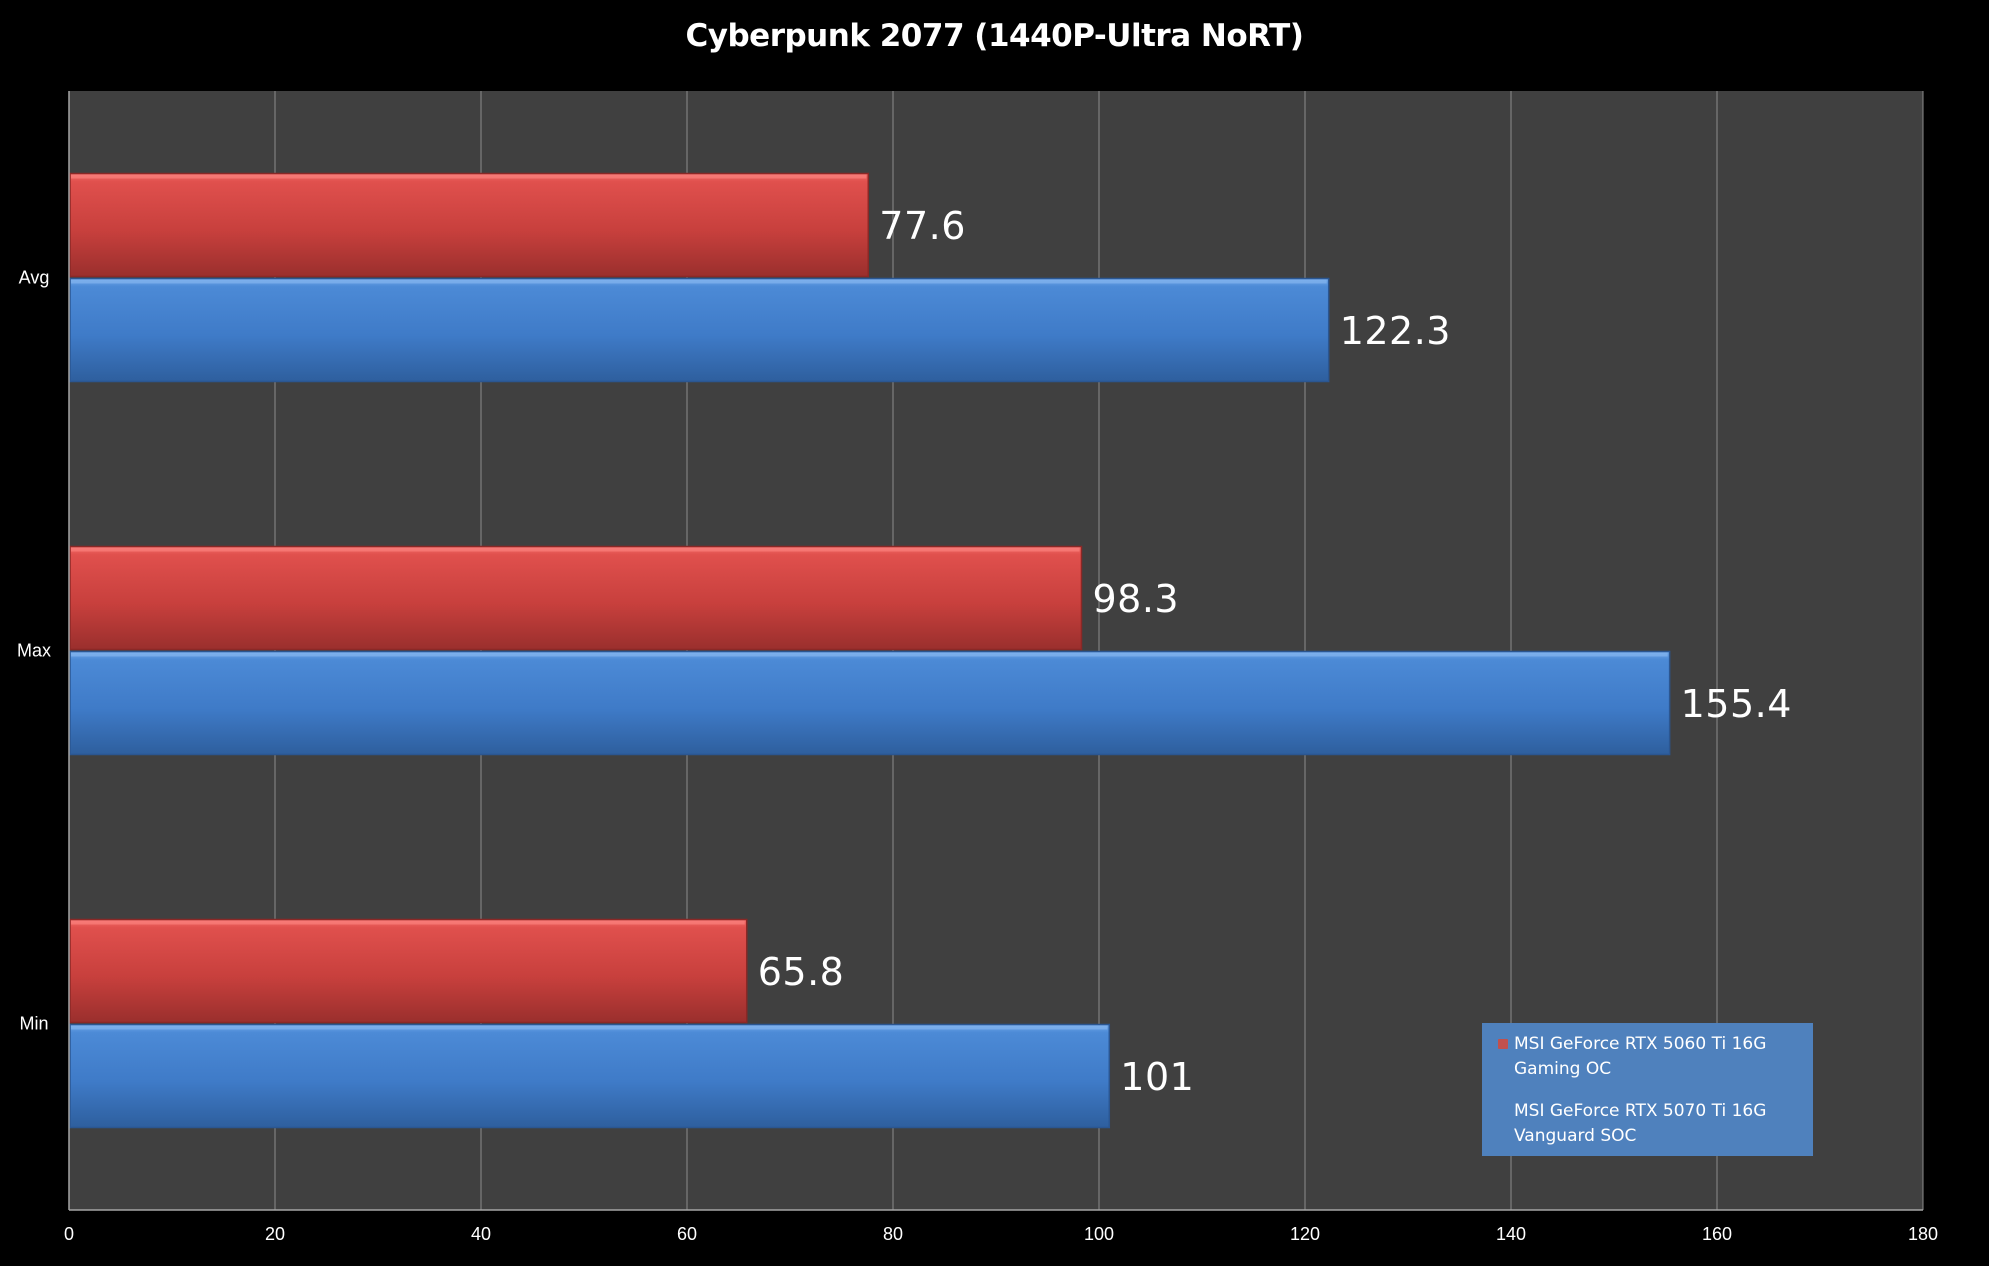  What do you see at coordinates (1099, 1234) in the screenshot?
I see `x-tick-label: 100` at bounding box center [1099, 1234].